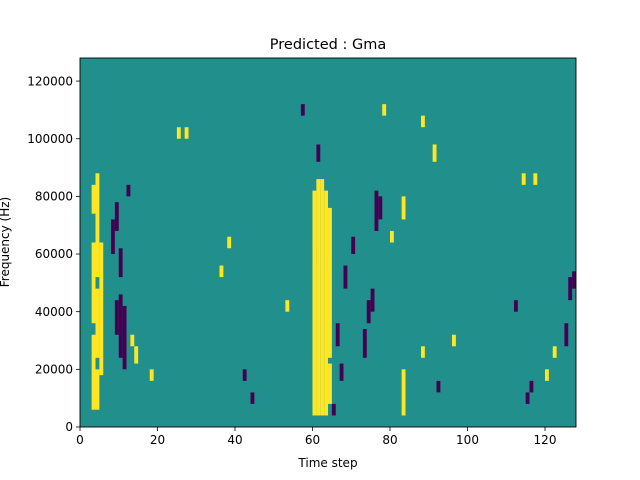 Image resolution: width=640 pixels, height=480 pixels. What do you see at coordinates (50, 81) in the screenshot?
I see `y-tick-label: 120000` at bounding box center [50, 81].